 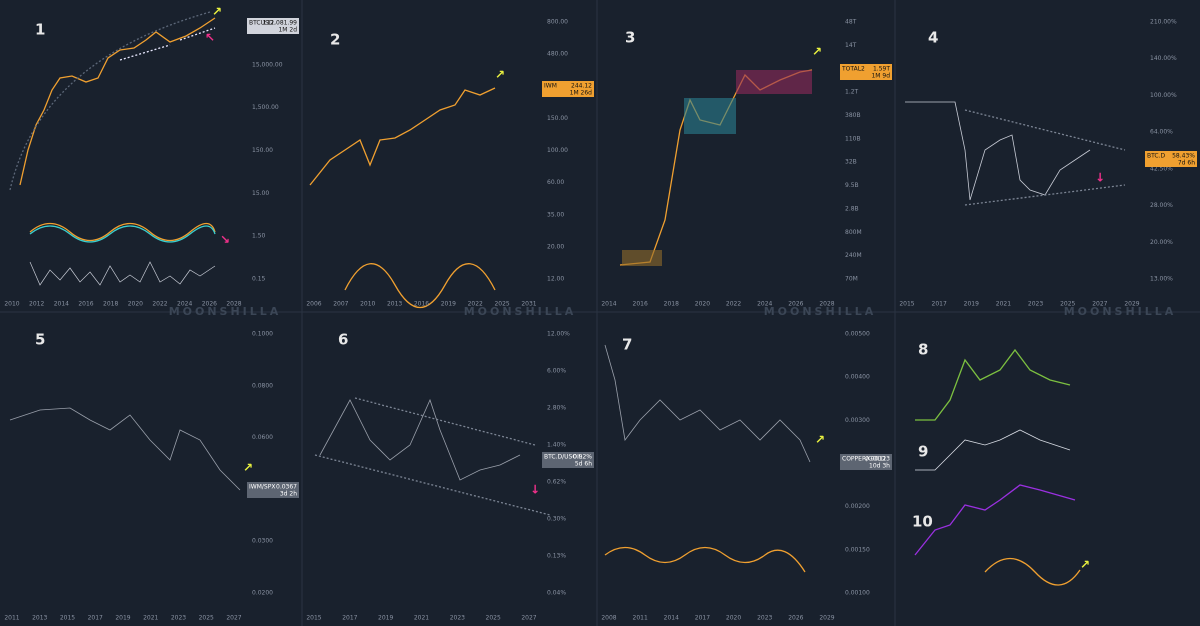 I want to click on x-tick-label: 2012, so click(x=36, y=304).